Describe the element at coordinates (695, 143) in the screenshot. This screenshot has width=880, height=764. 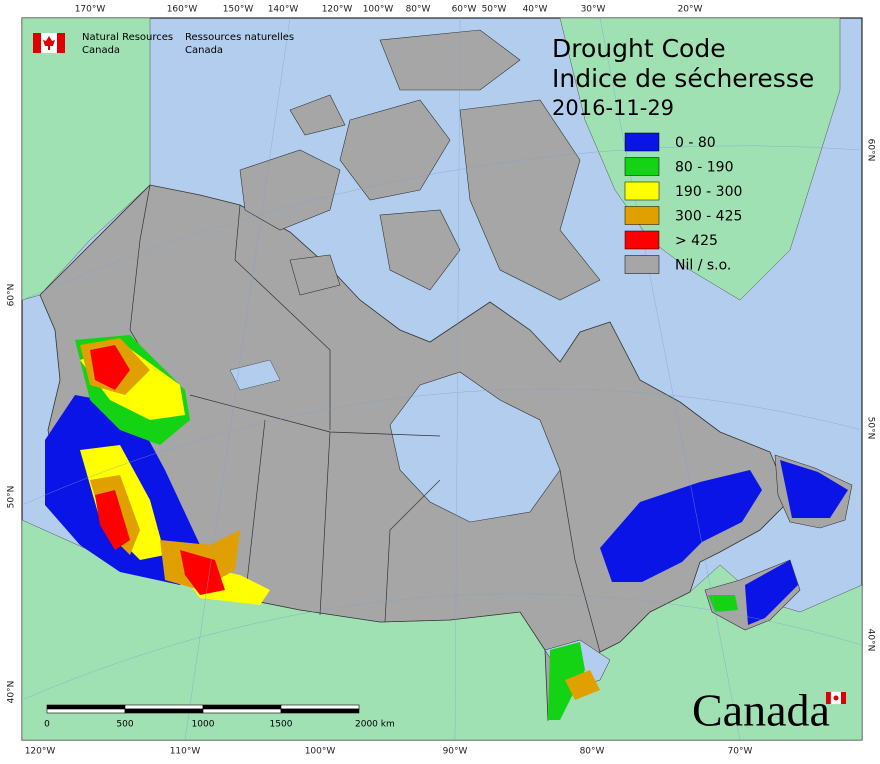
I see `legend-label: 0 - 80` at that location.